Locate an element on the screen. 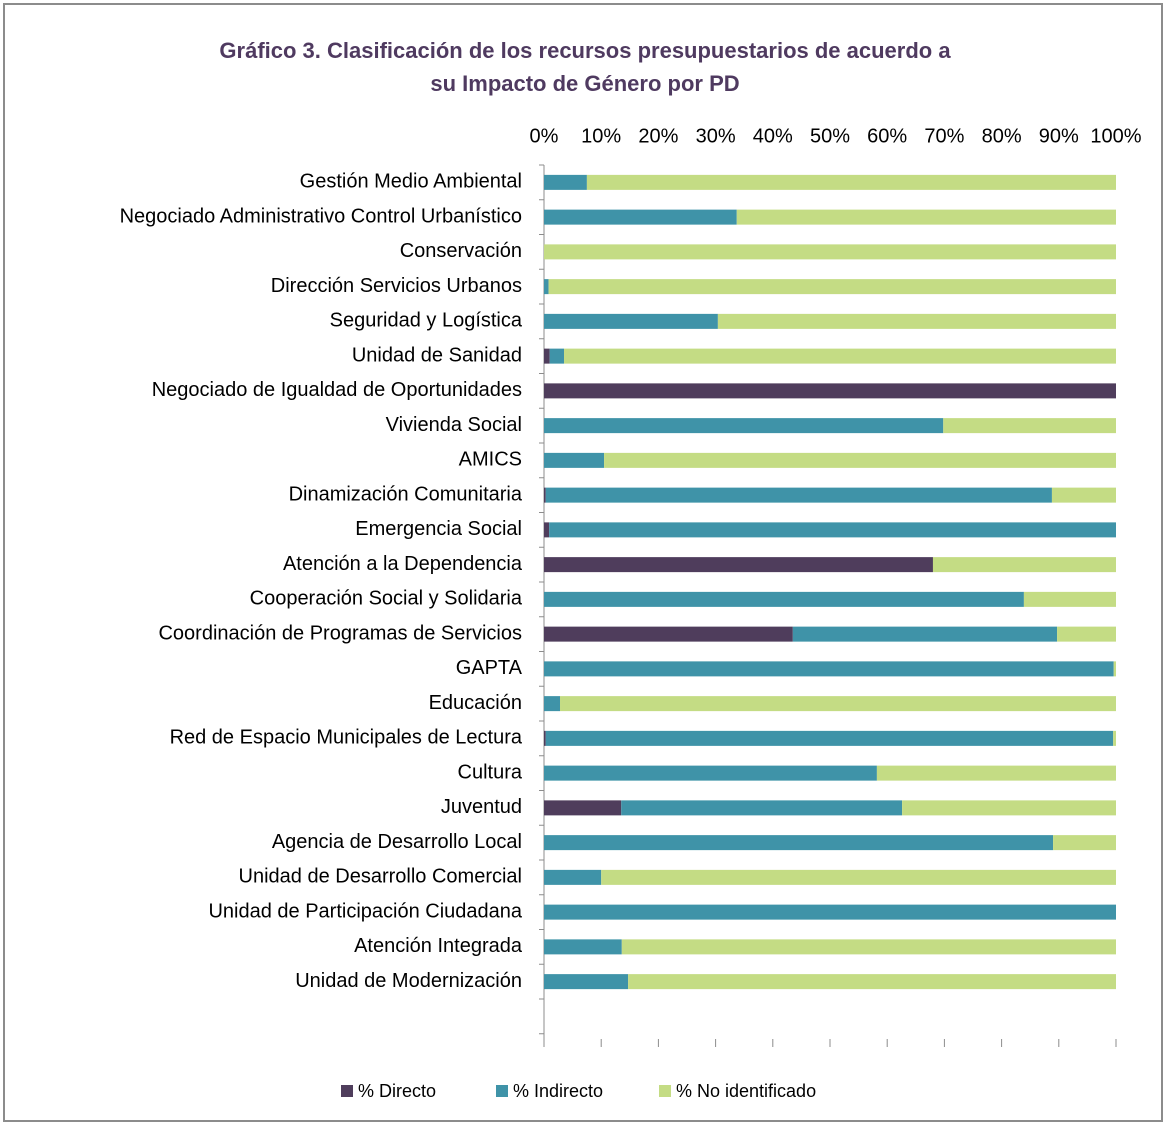  legend-label: % Directo is located at coordinates (397, 1091).